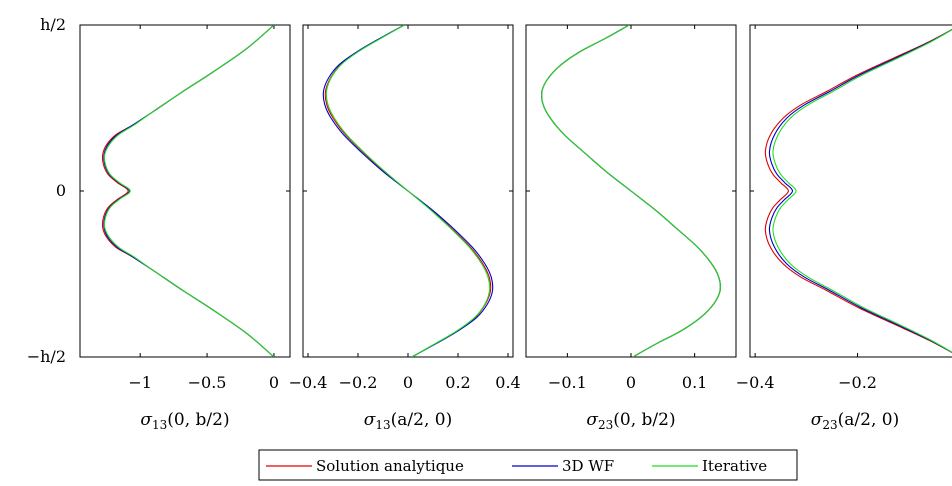  What do you see at coordinates (140, 382) in the screenshot?
I see `x-tick-label: −1` at bounding box center [140, 382].